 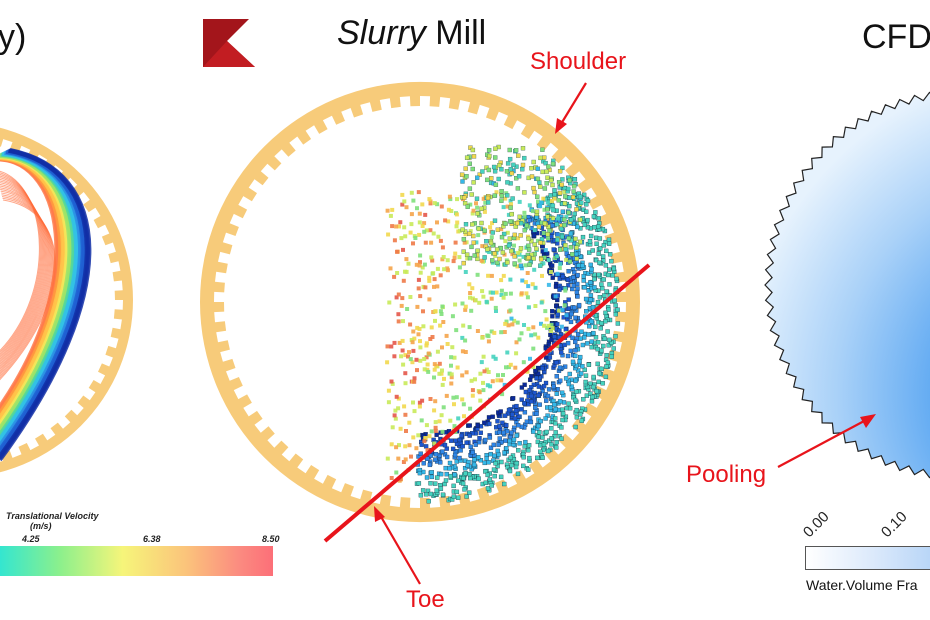 What do you see at coordinates (46, 305) in the screenshot?
I see `left-mill-streamlines` at bounding box center [46, 305].